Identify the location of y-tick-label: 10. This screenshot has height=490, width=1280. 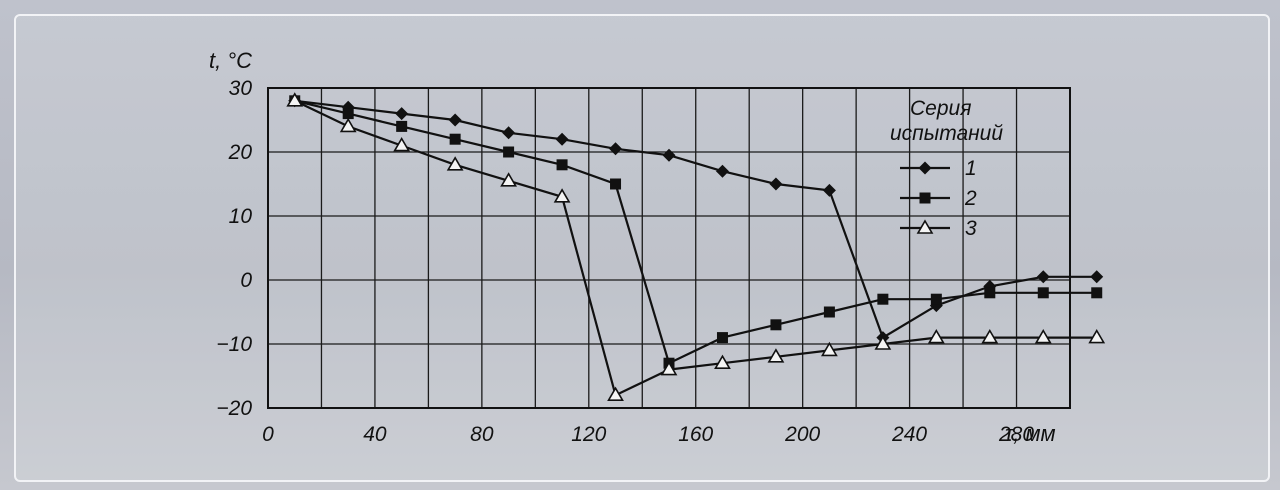
(241, 216).